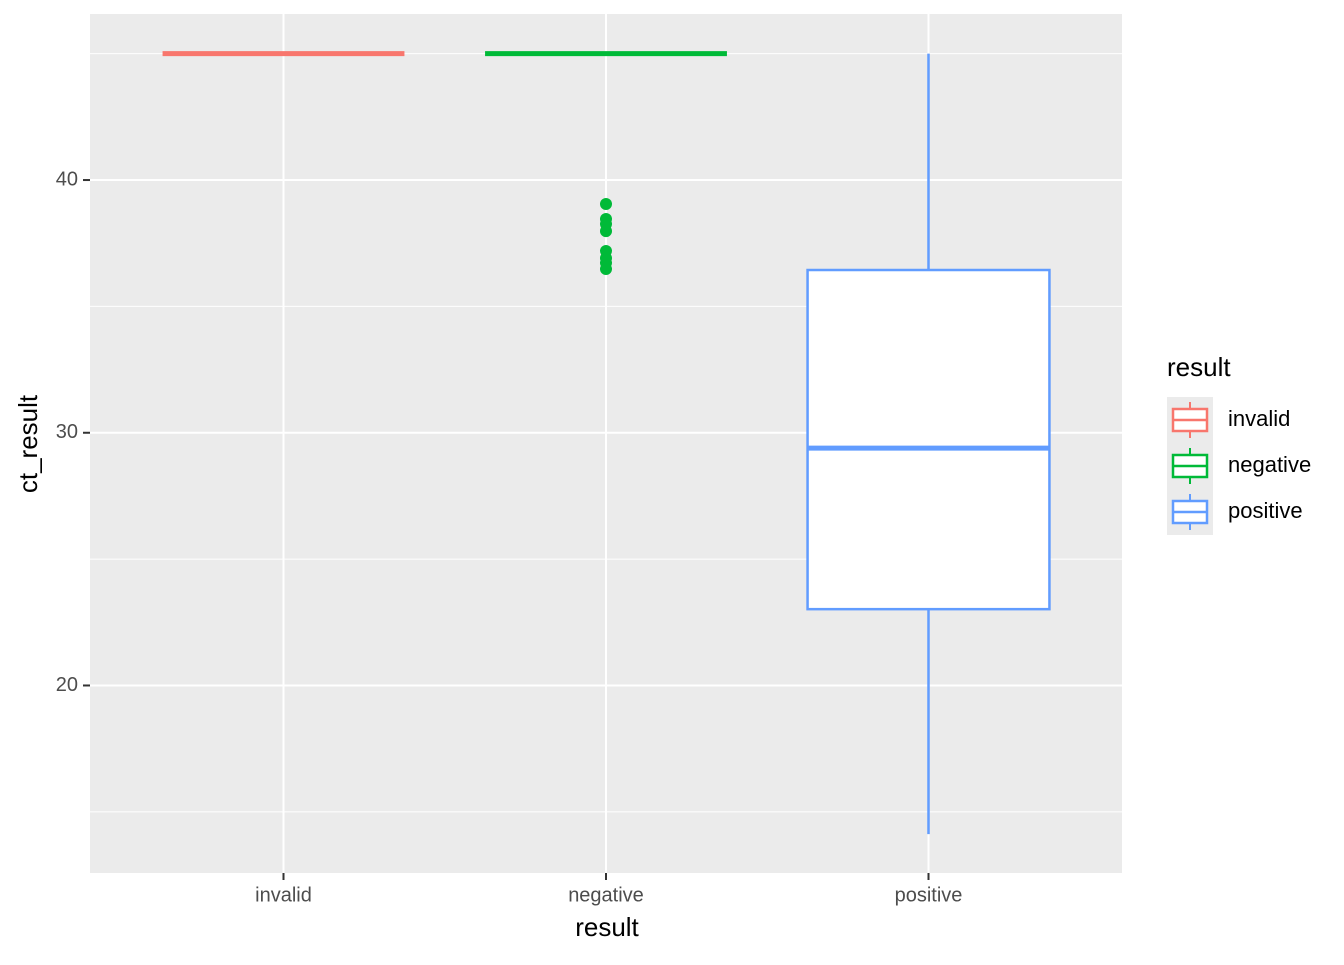 Image resolution: width=1344 pixels, height=965 pixels. I want to click on y-tick-label: 30, so click(67, 432).